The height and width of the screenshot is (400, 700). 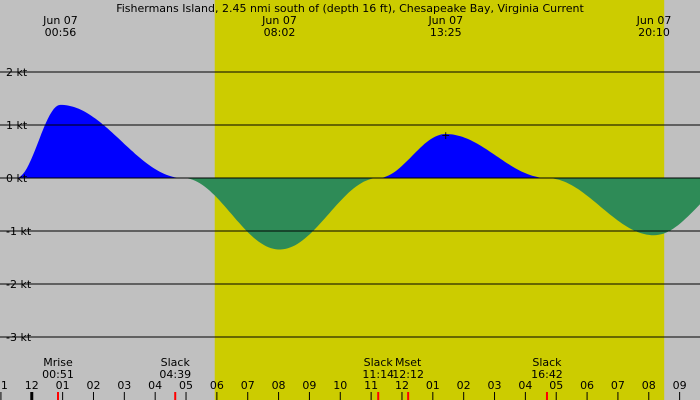 What do you see at coordinates (547, 374) in the screenshot?
I see `event-time-label: 16:42` at bounding box center [547, 374].